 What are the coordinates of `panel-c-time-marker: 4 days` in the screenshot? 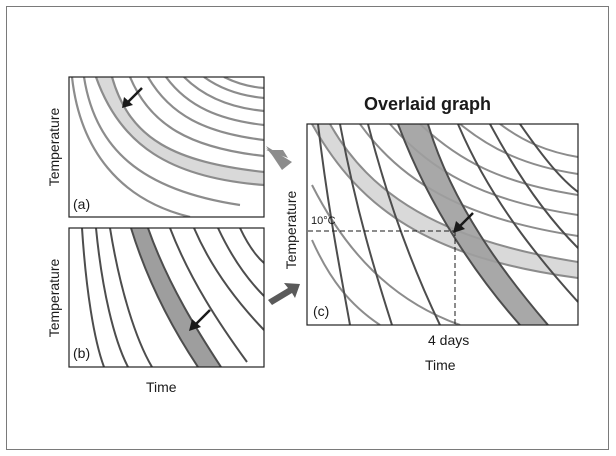 It's located at (449, 340).